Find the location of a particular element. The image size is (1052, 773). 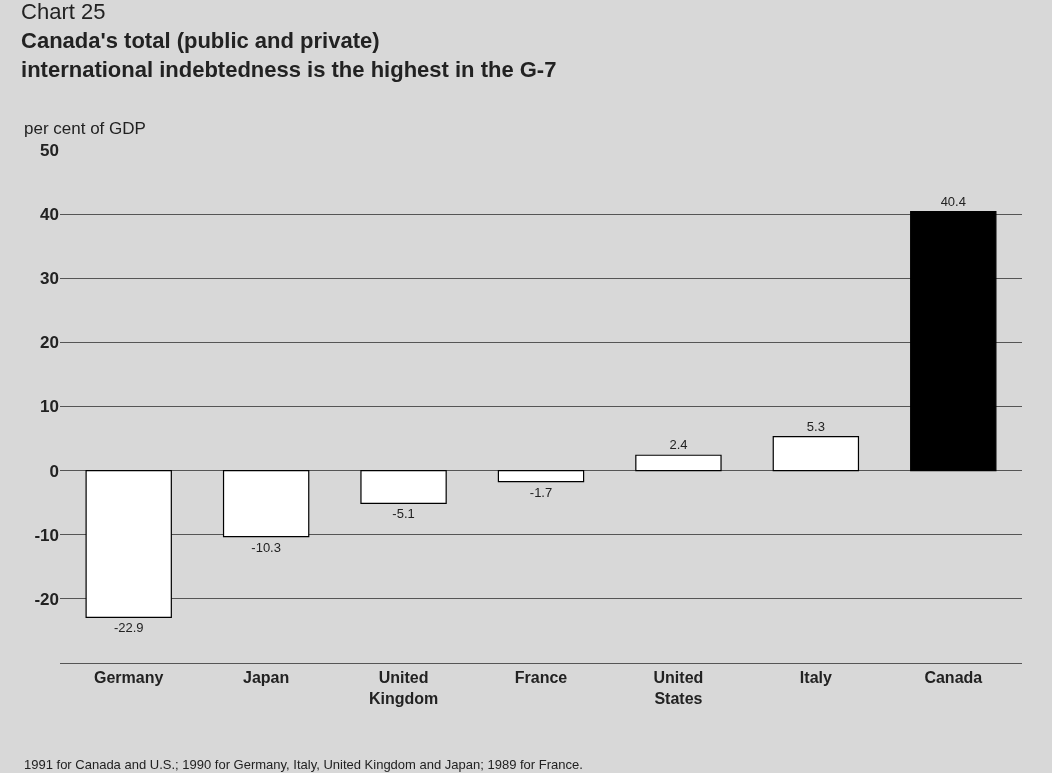

x-tick-label: United States is located at coordinates (678, 688).